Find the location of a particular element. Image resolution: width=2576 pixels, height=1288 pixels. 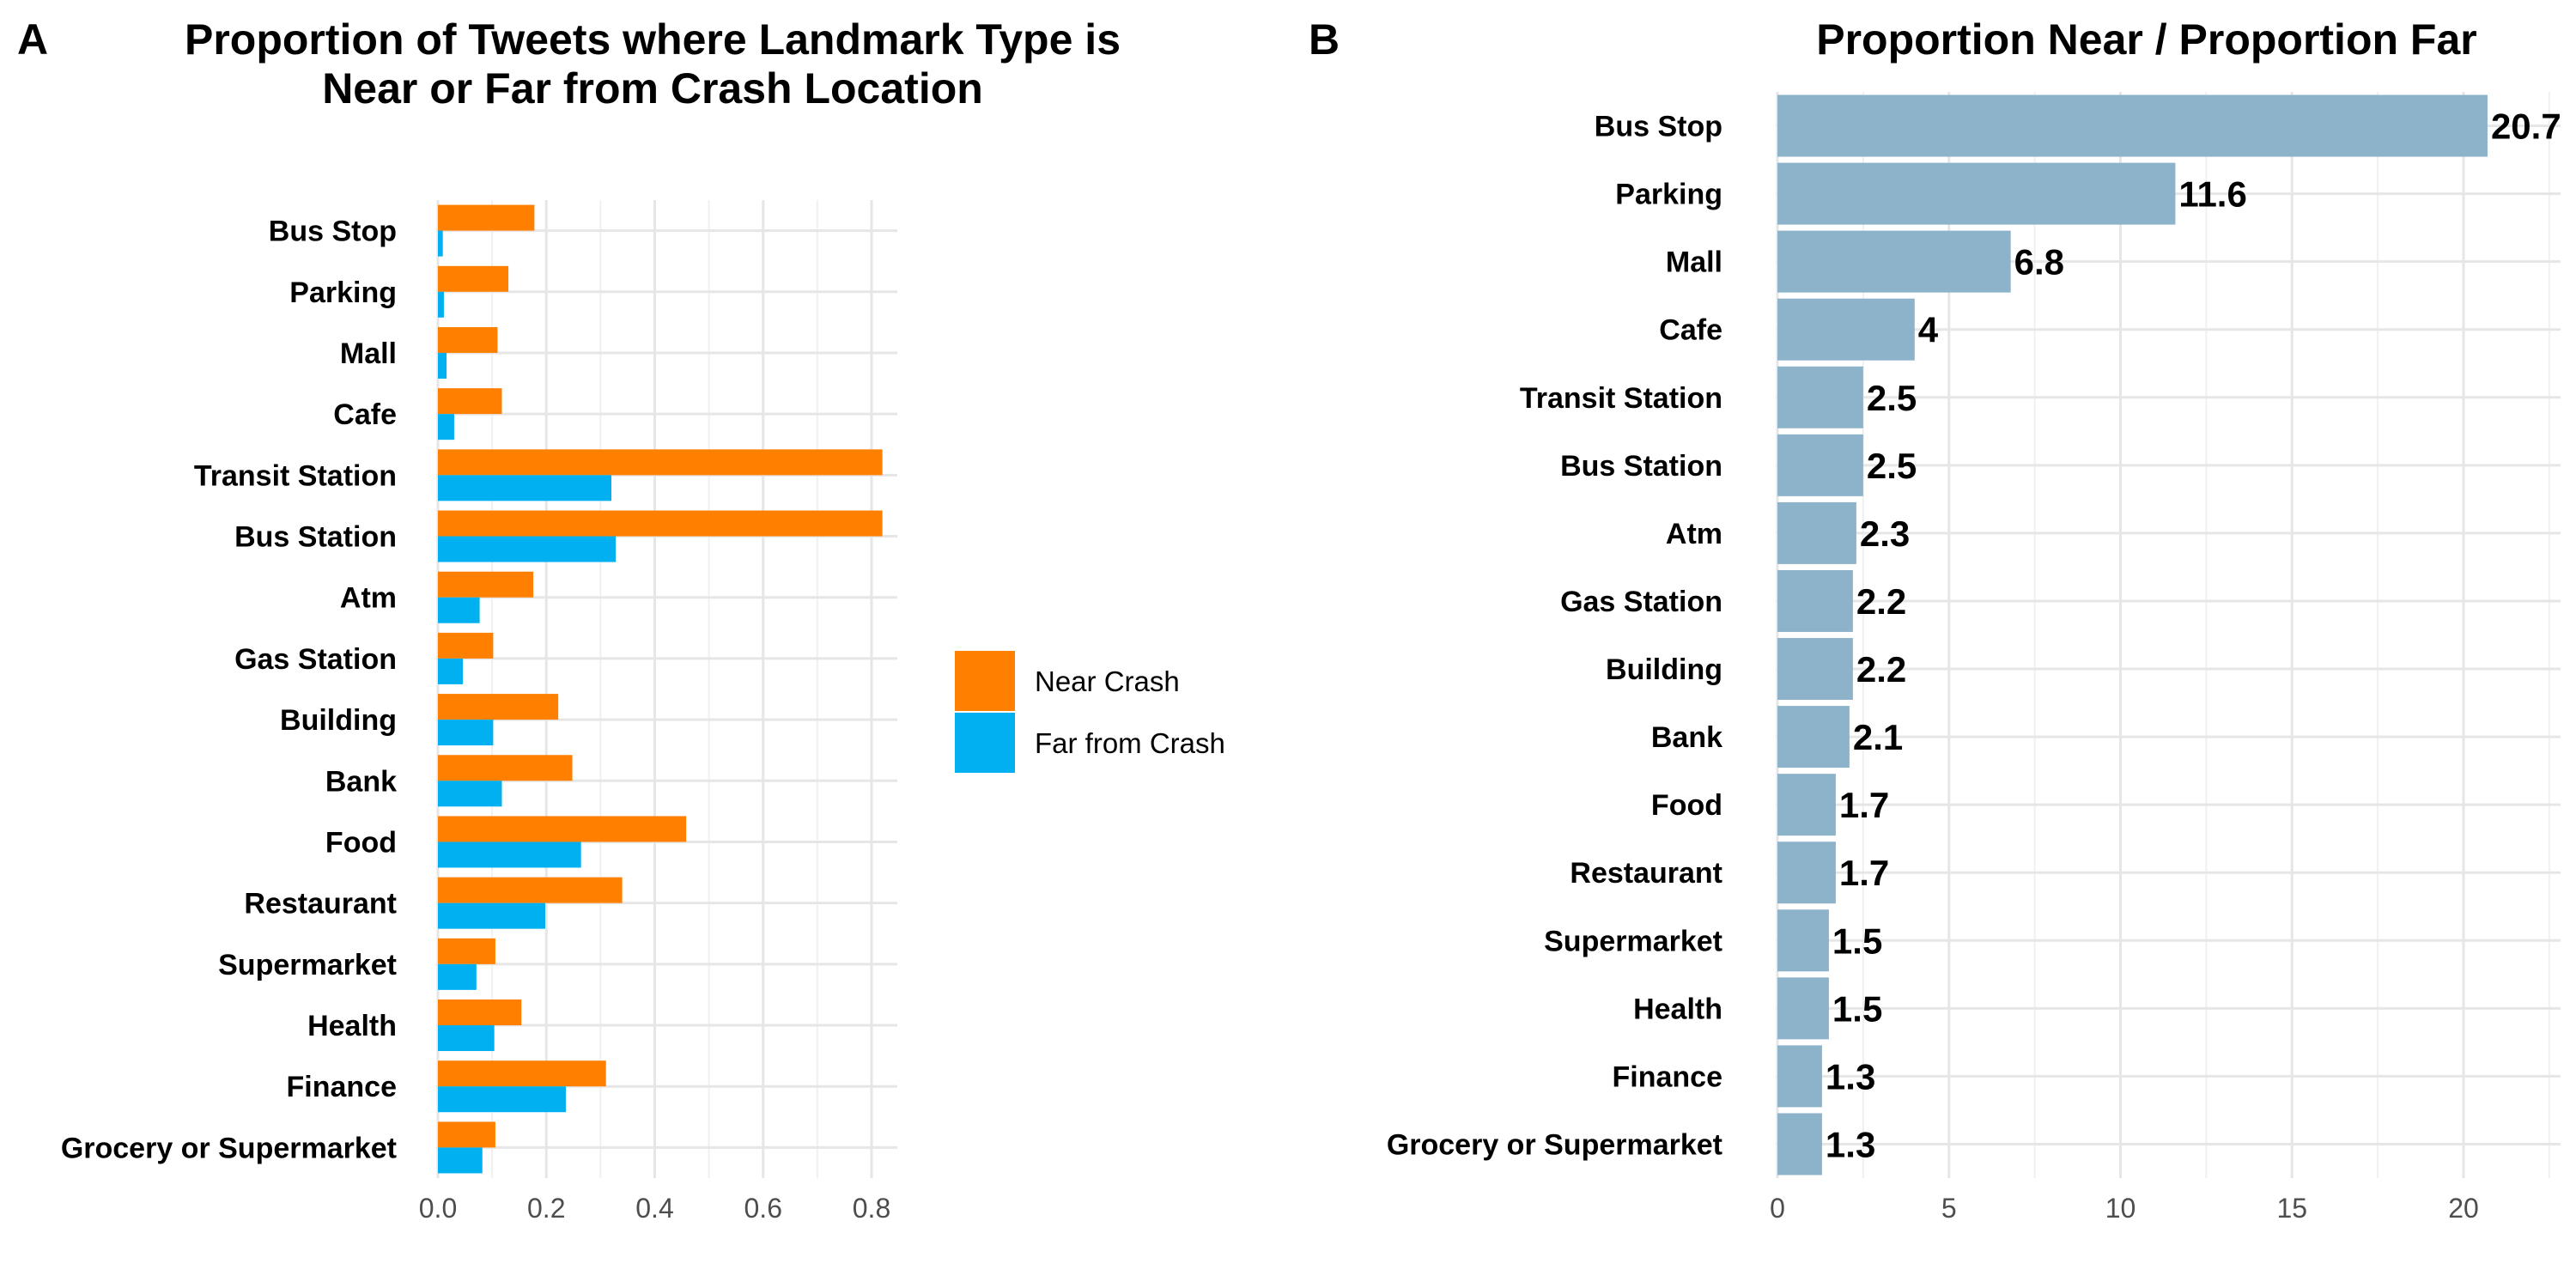

bar-value-label: 2.1 is located at coordinates (1878, 737).